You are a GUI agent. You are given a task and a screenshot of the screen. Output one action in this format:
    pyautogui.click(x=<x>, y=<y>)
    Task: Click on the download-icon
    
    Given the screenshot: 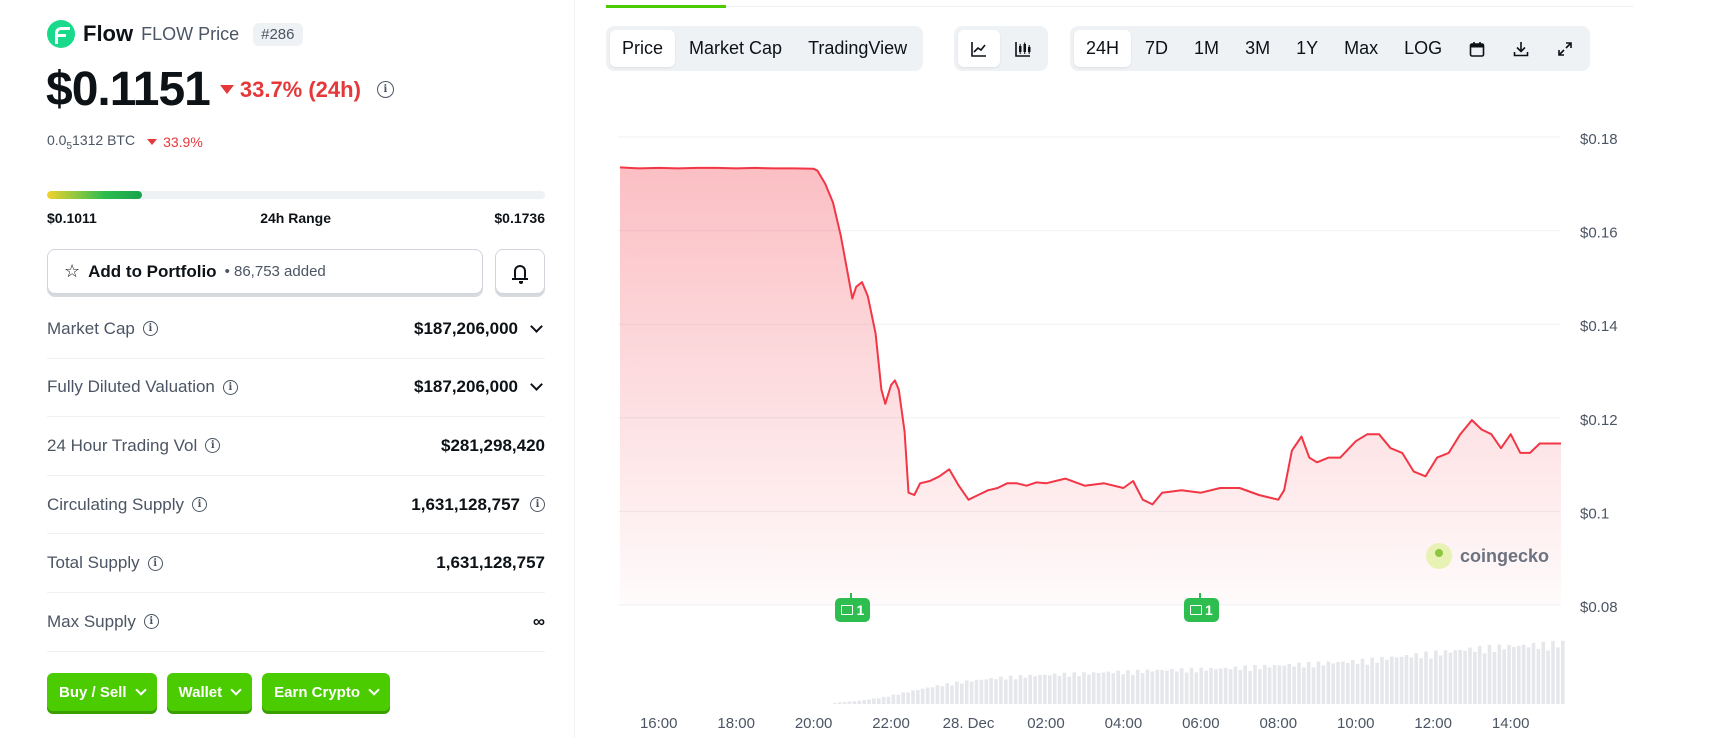 What is the action you would take?
    pyautogui.click(x=1521, y=49)
    